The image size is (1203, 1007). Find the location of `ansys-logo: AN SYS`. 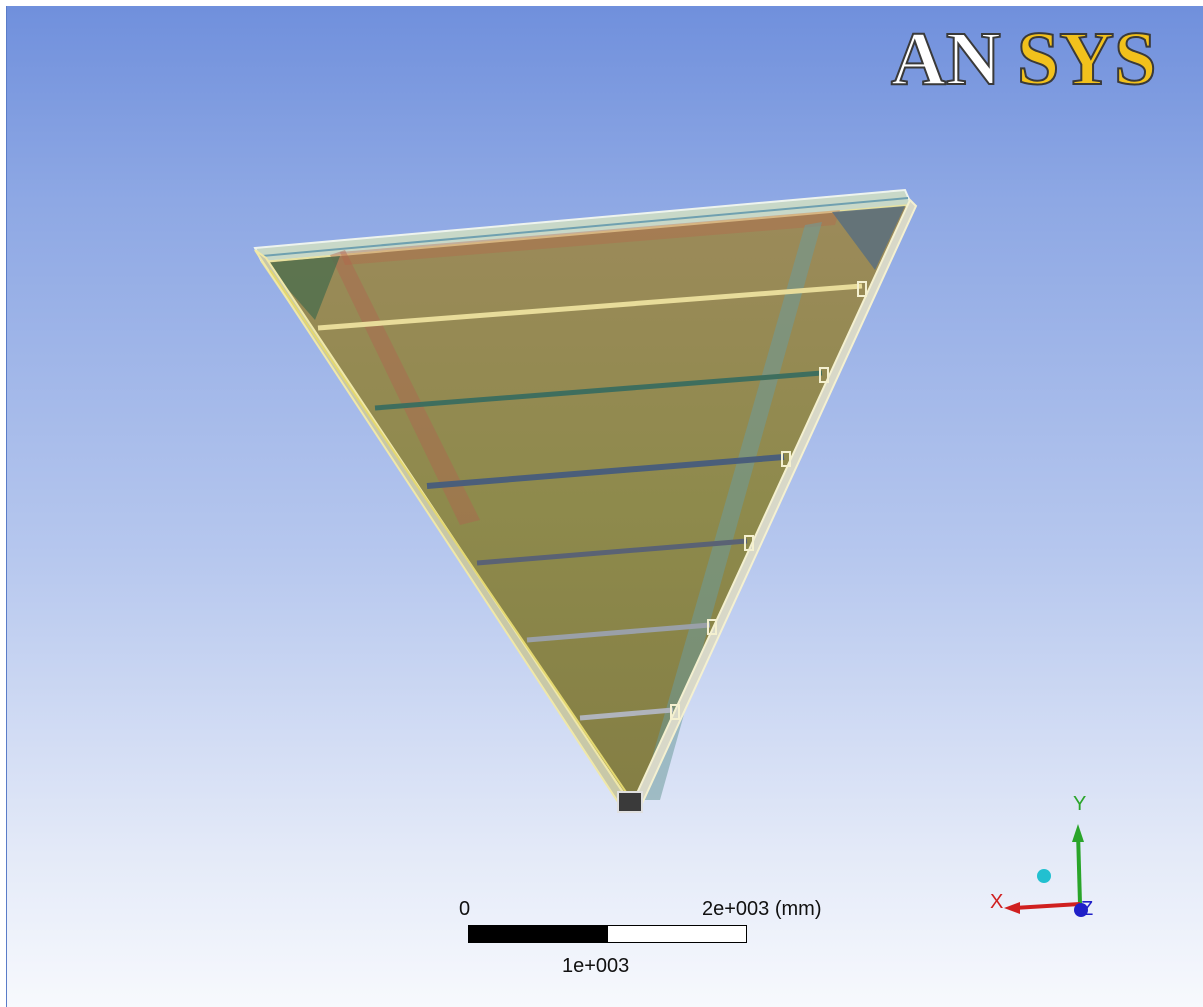

ansys-logo: AN SYS is located at coordinates (1035, 59).